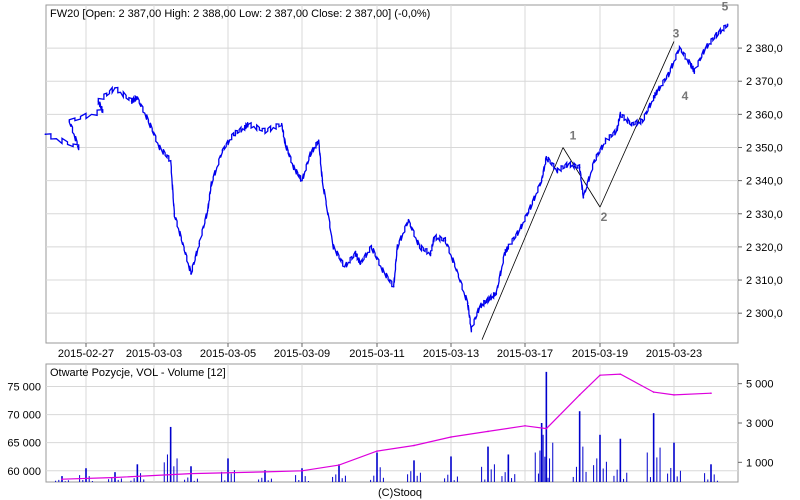 The height and width of the screenshot is (500, 800). Describe the element at coordinates (376, 354) in the screenshot. I see `price-x-tick-label: 2015-03-11` at that location.